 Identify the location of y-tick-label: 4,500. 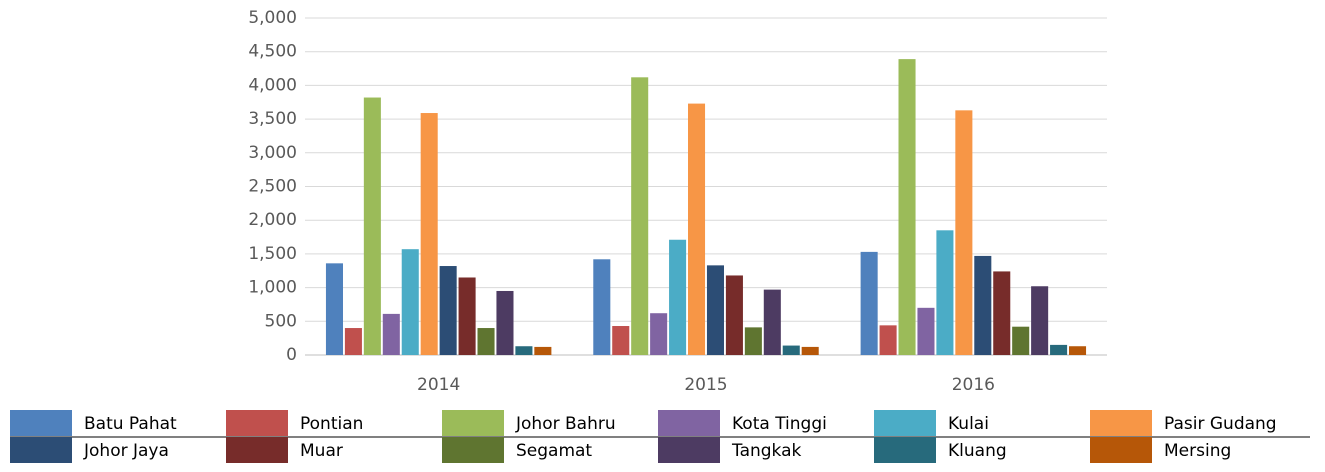
(272, 52).